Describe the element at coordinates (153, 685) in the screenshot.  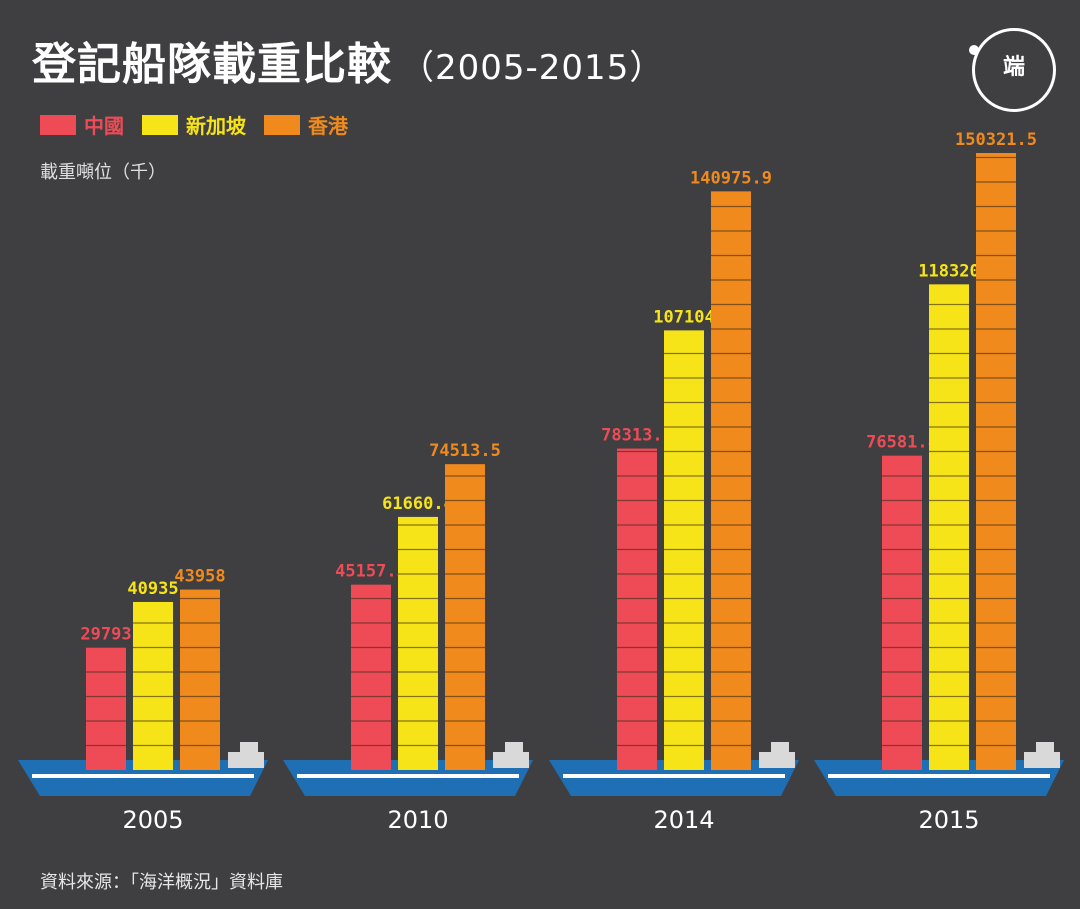
I see `bar-新加坡-2005` at that location.